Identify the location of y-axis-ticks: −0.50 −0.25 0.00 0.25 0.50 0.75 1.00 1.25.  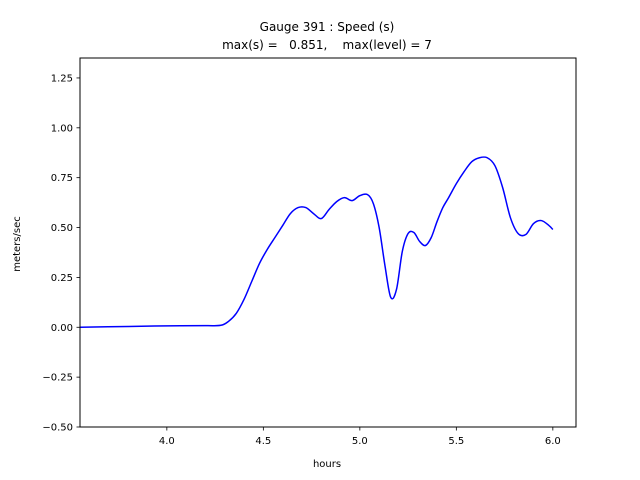
(61, 253).